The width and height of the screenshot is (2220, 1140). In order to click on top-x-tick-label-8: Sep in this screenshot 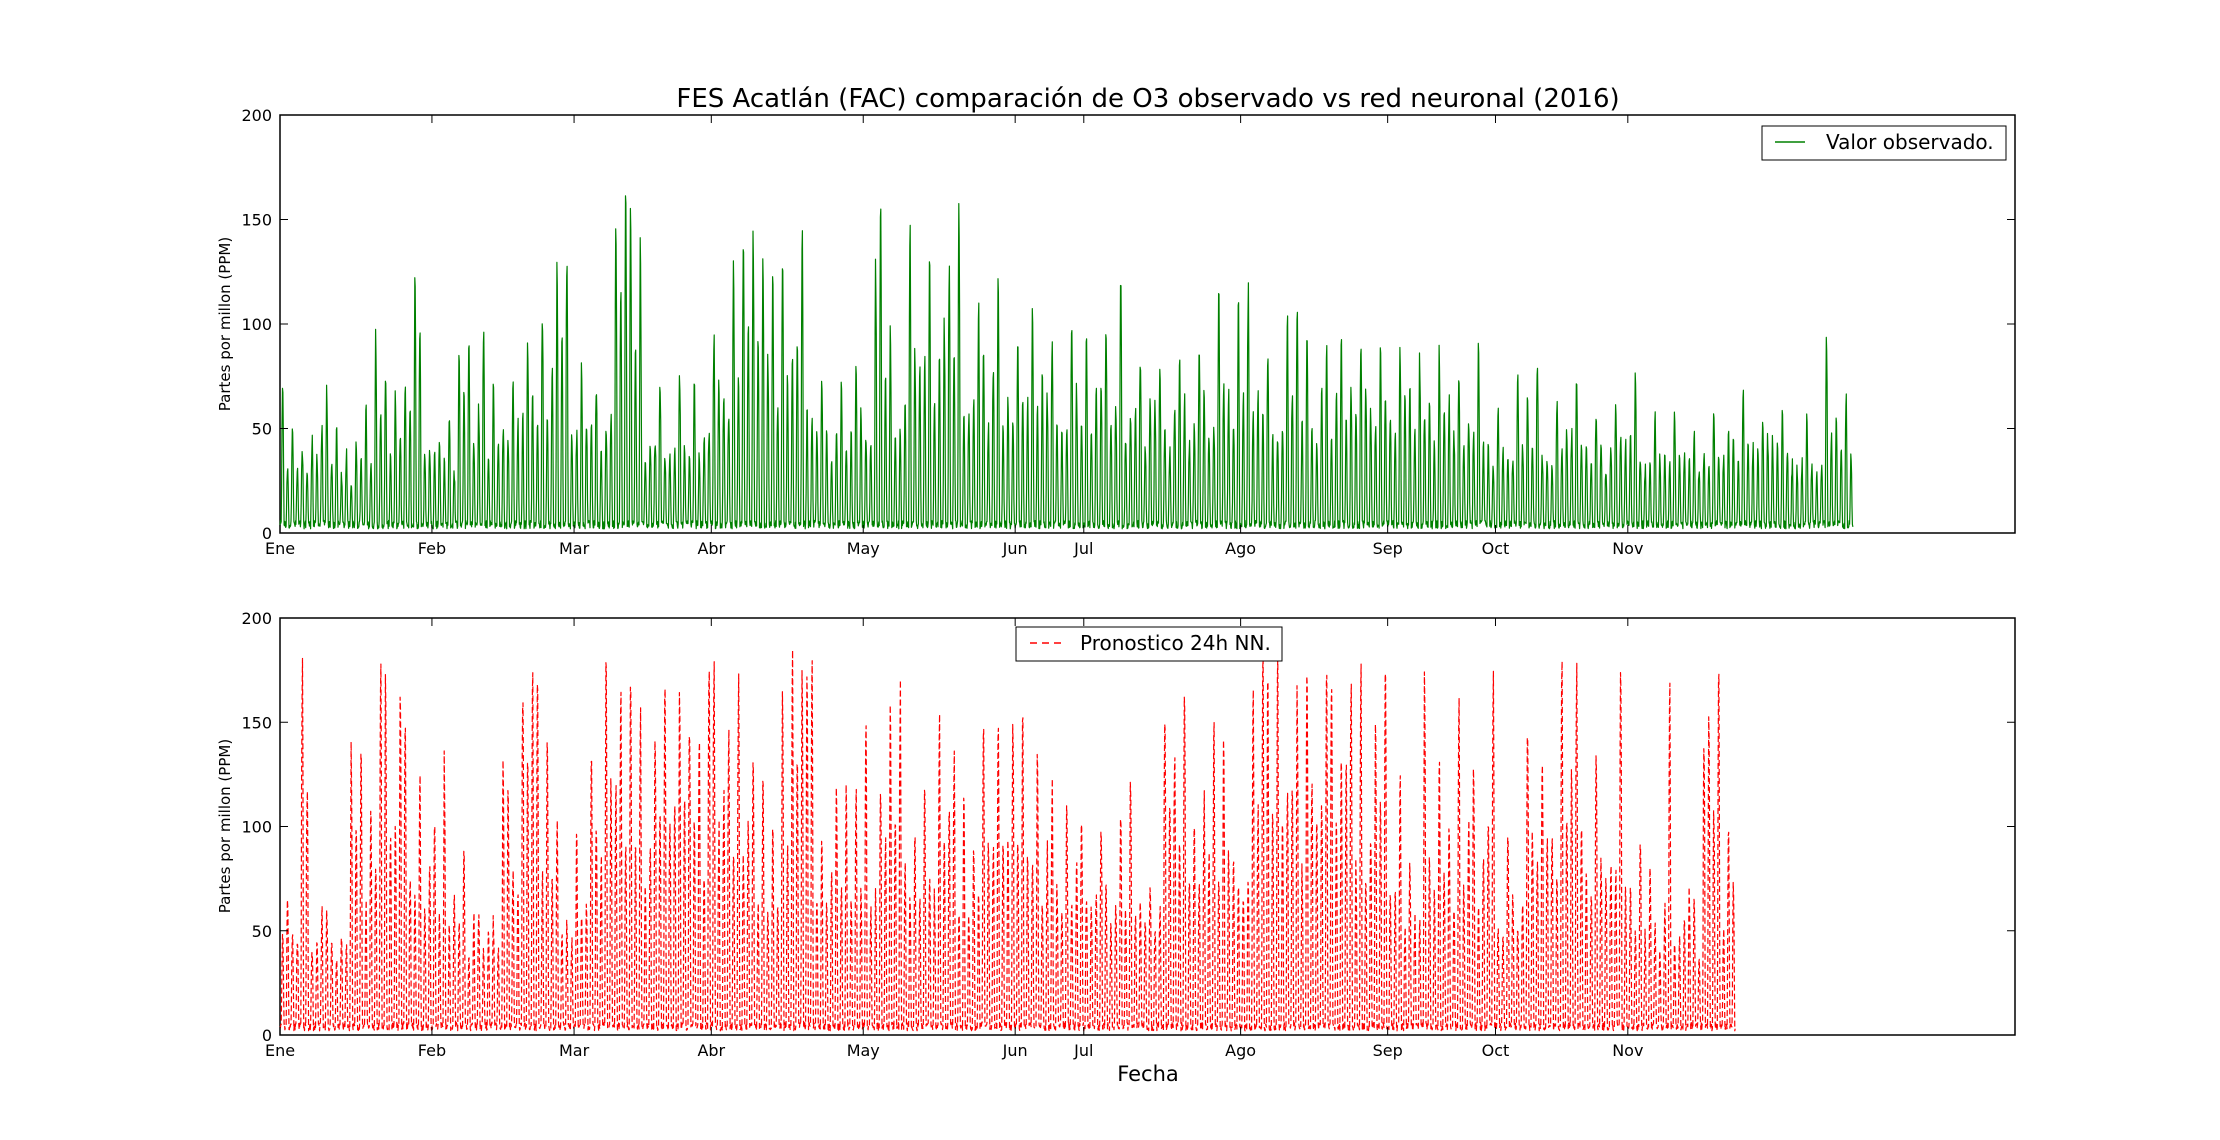, I will do `click(1388, 548)`.